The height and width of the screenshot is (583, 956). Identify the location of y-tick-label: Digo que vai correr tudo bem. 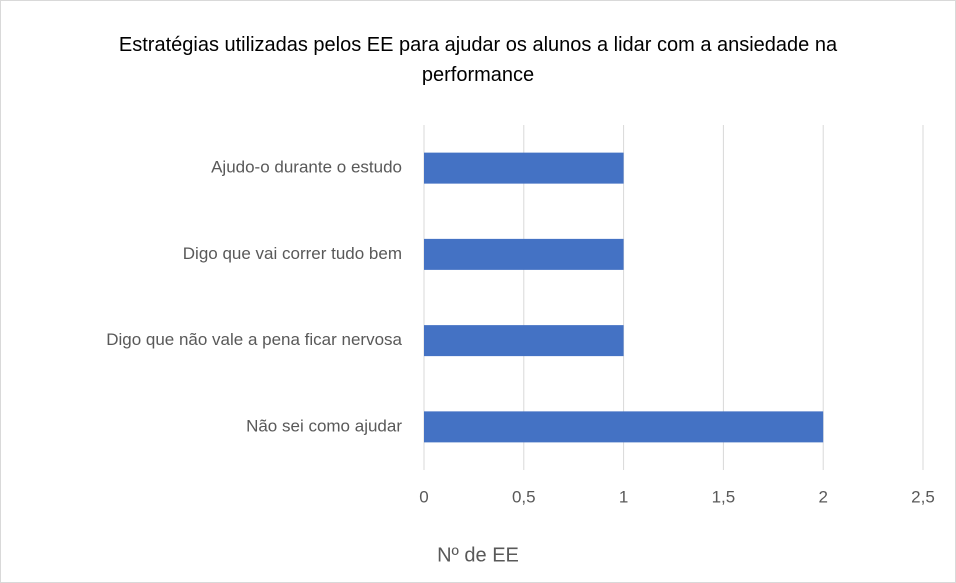
(292, 253).